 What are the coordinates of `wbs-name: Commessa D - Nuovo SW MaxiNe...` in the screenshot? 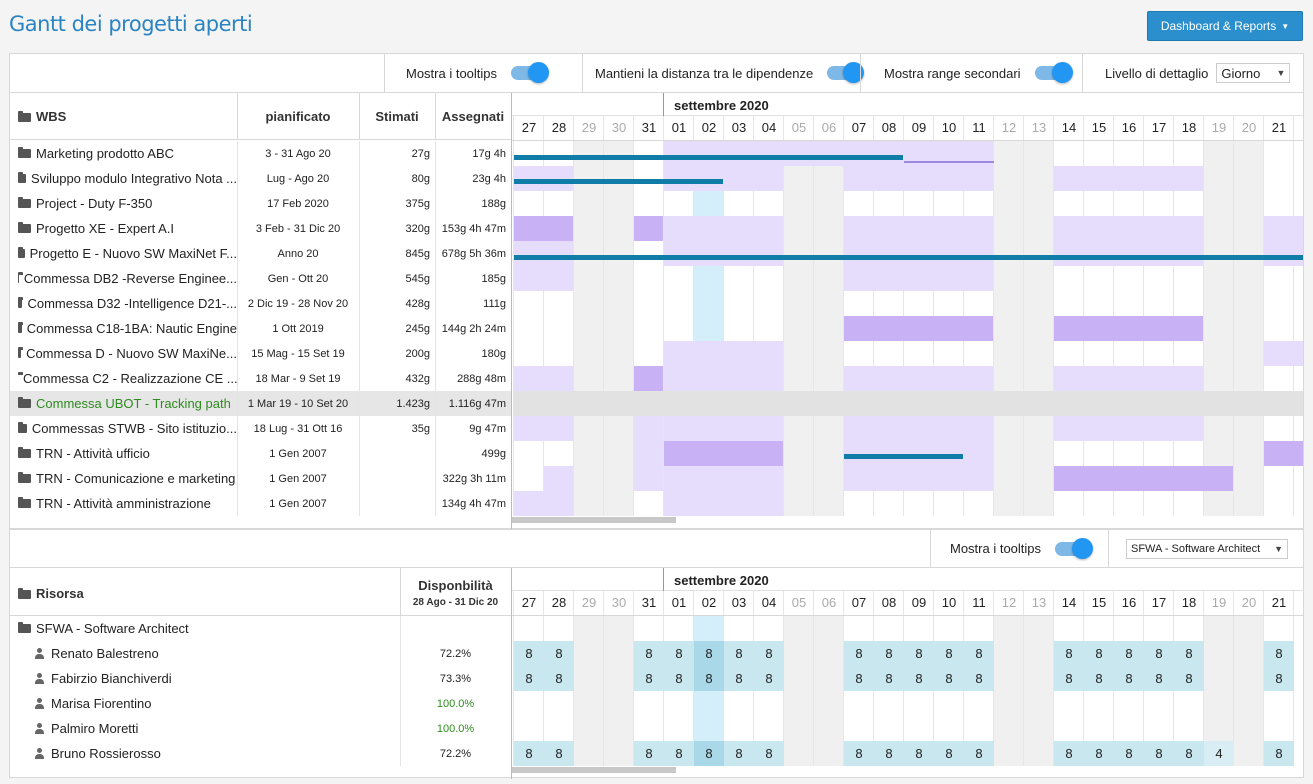 It's located at (131, 353).